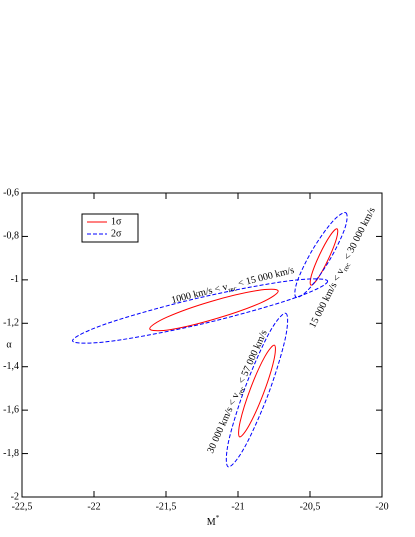 The height and width of the screenshot is (537, 415). Describe the element at coordinates (265, 277) in the screenshot. I see `annotation-text: < 15 000 km/s` at that location.